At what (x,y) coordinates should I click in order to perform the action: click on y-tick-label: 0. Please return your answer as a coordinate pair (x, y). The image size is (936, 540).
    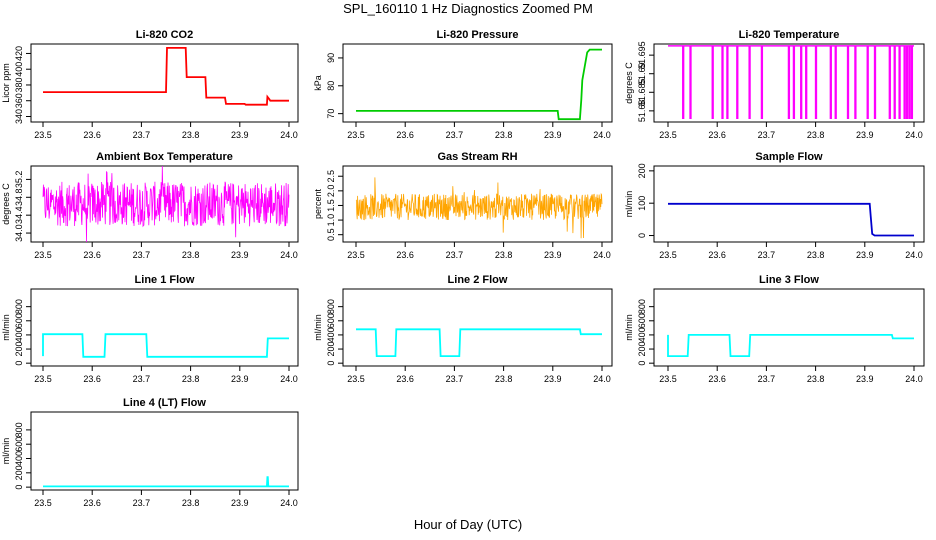
    Looking at the image, I should click on (642, 235).